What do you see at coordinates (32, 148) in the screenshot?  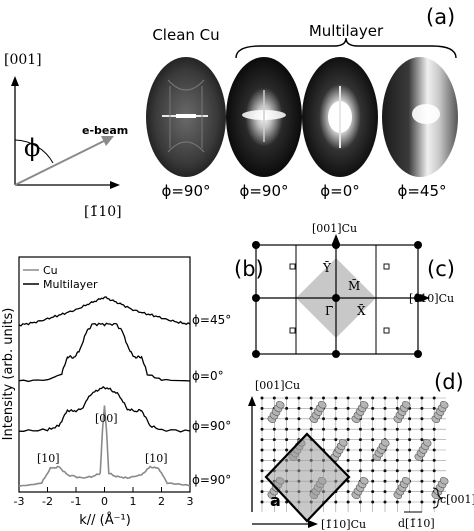 I see `phi-symbol: ϕ` at bounding box center [32, 148].